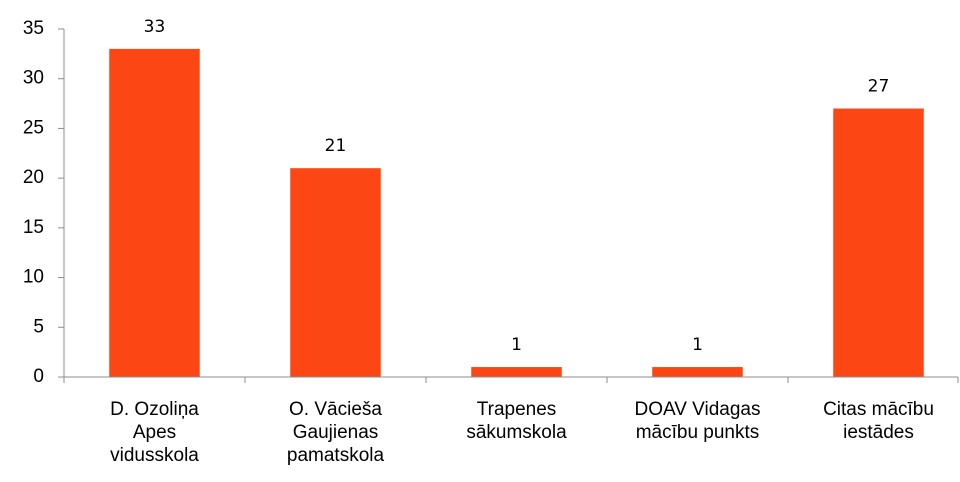 The image size is (960, 482). Describe the element at coordinates (516, 421) in the screenshot. I see `x-tick-label: Trapenes sākumskola` at that location.